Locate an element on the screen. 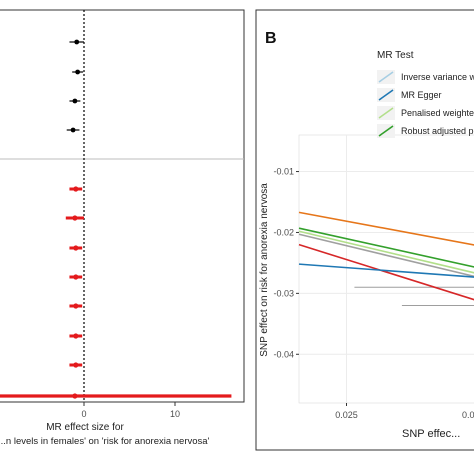  y-tick-label: -0.01 is located at coordinates (283, 172).